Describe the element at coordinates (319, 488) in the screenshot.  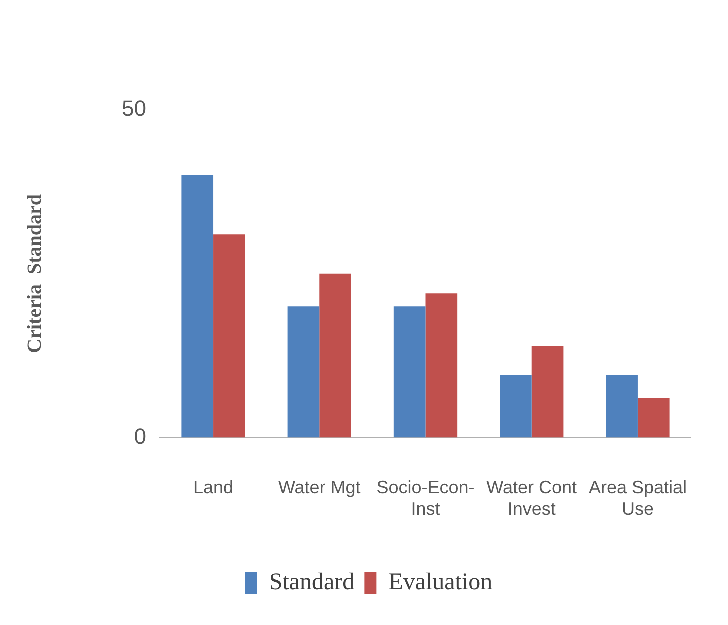
I see `x-tick-label: Water Mgt` at that location.